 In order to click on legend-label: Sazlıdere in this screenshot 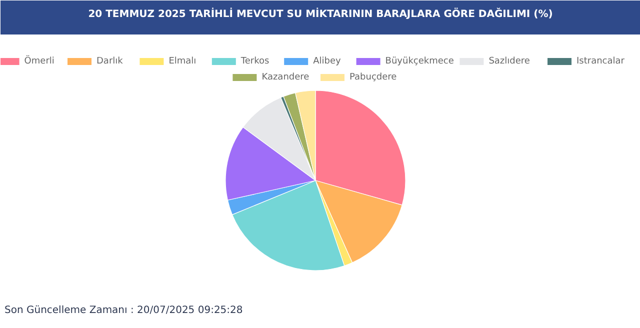, I will do `click(509, 61)`.